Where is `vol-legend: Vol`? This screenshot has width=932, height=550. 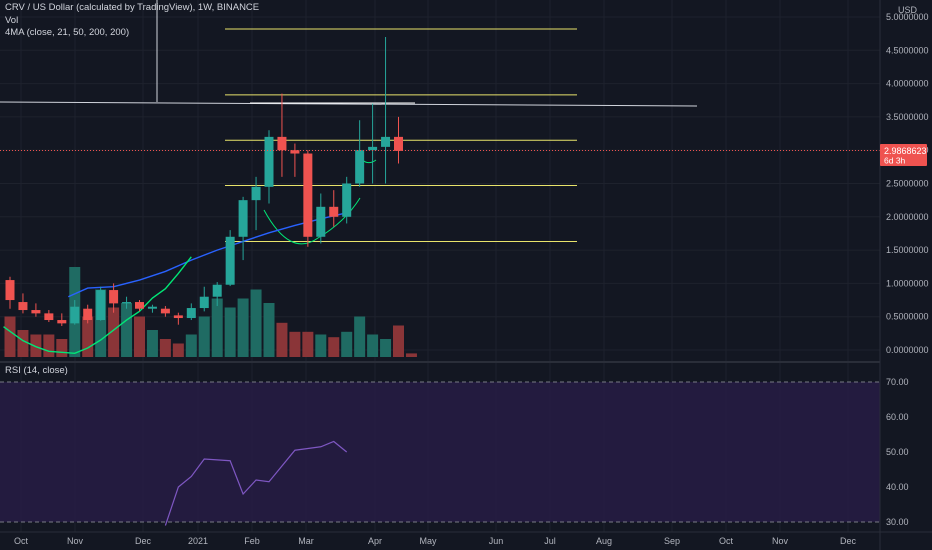 vol-legend: Vol is located at coordinates (12, 20).